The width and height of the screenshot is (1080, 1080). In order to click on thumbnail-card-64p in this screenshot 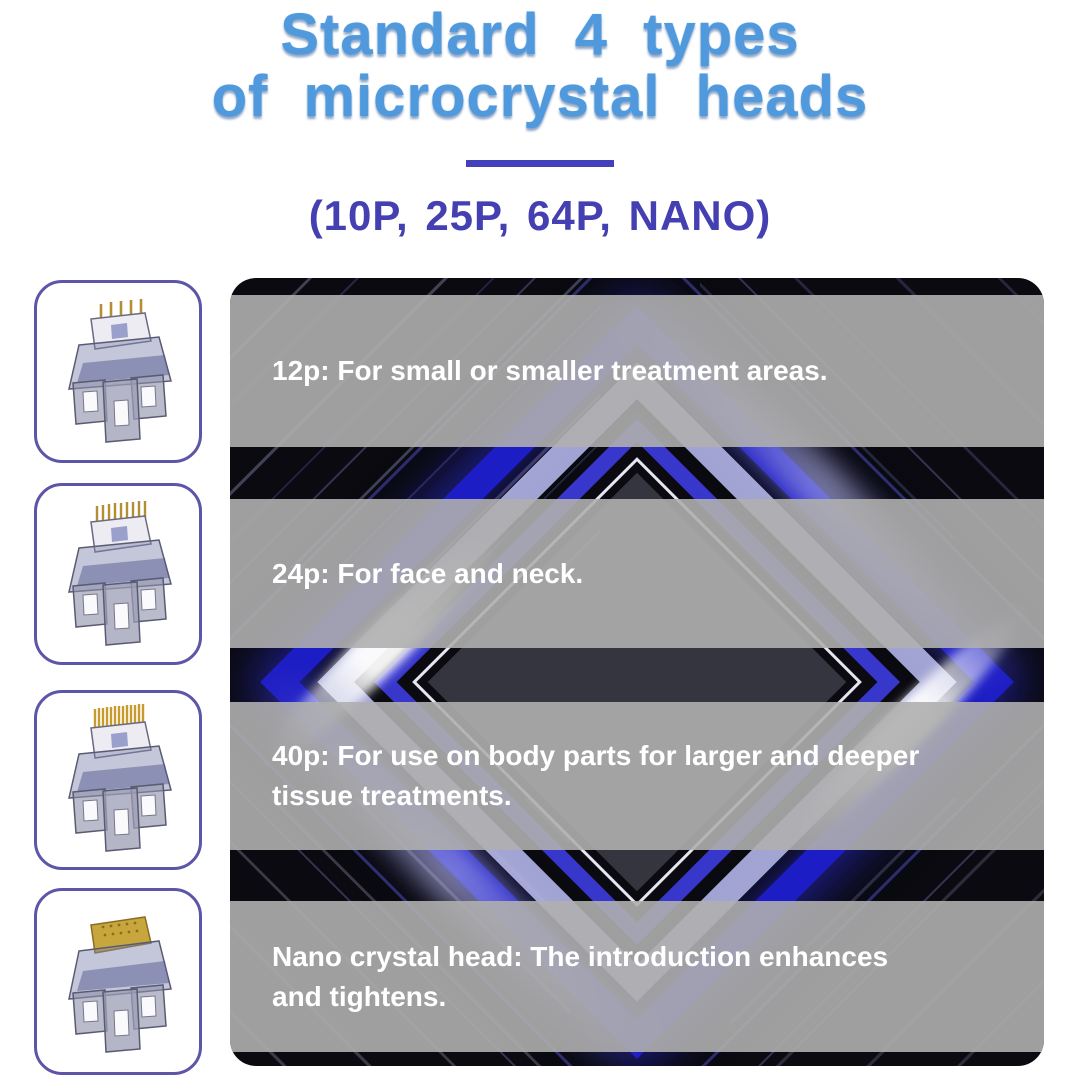, I will do `click(118, 780)`.